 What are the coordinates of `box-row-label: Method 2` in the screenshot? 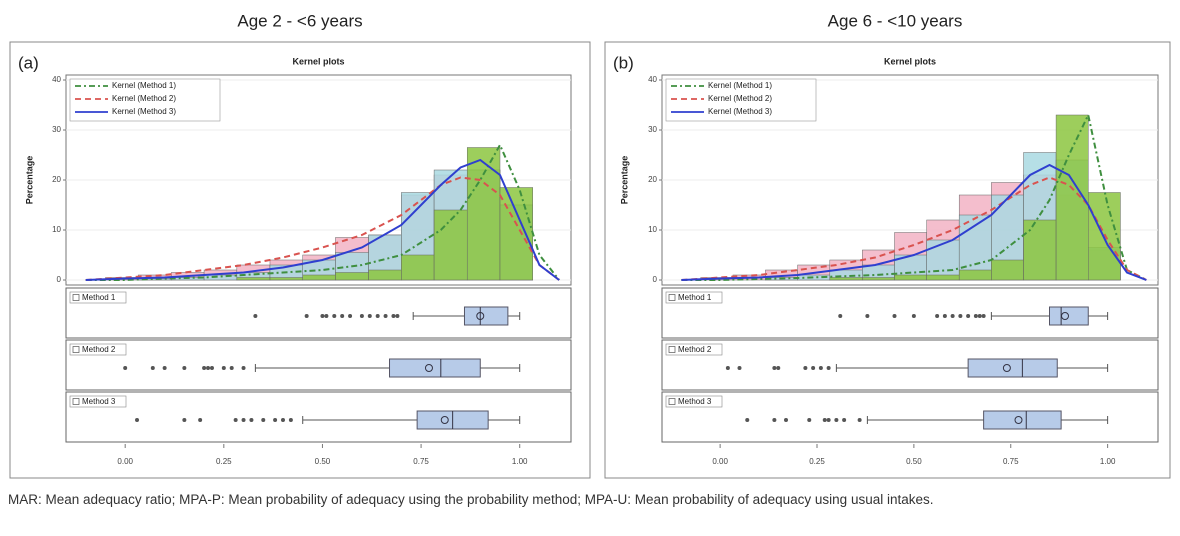 It's located at (695, 349).